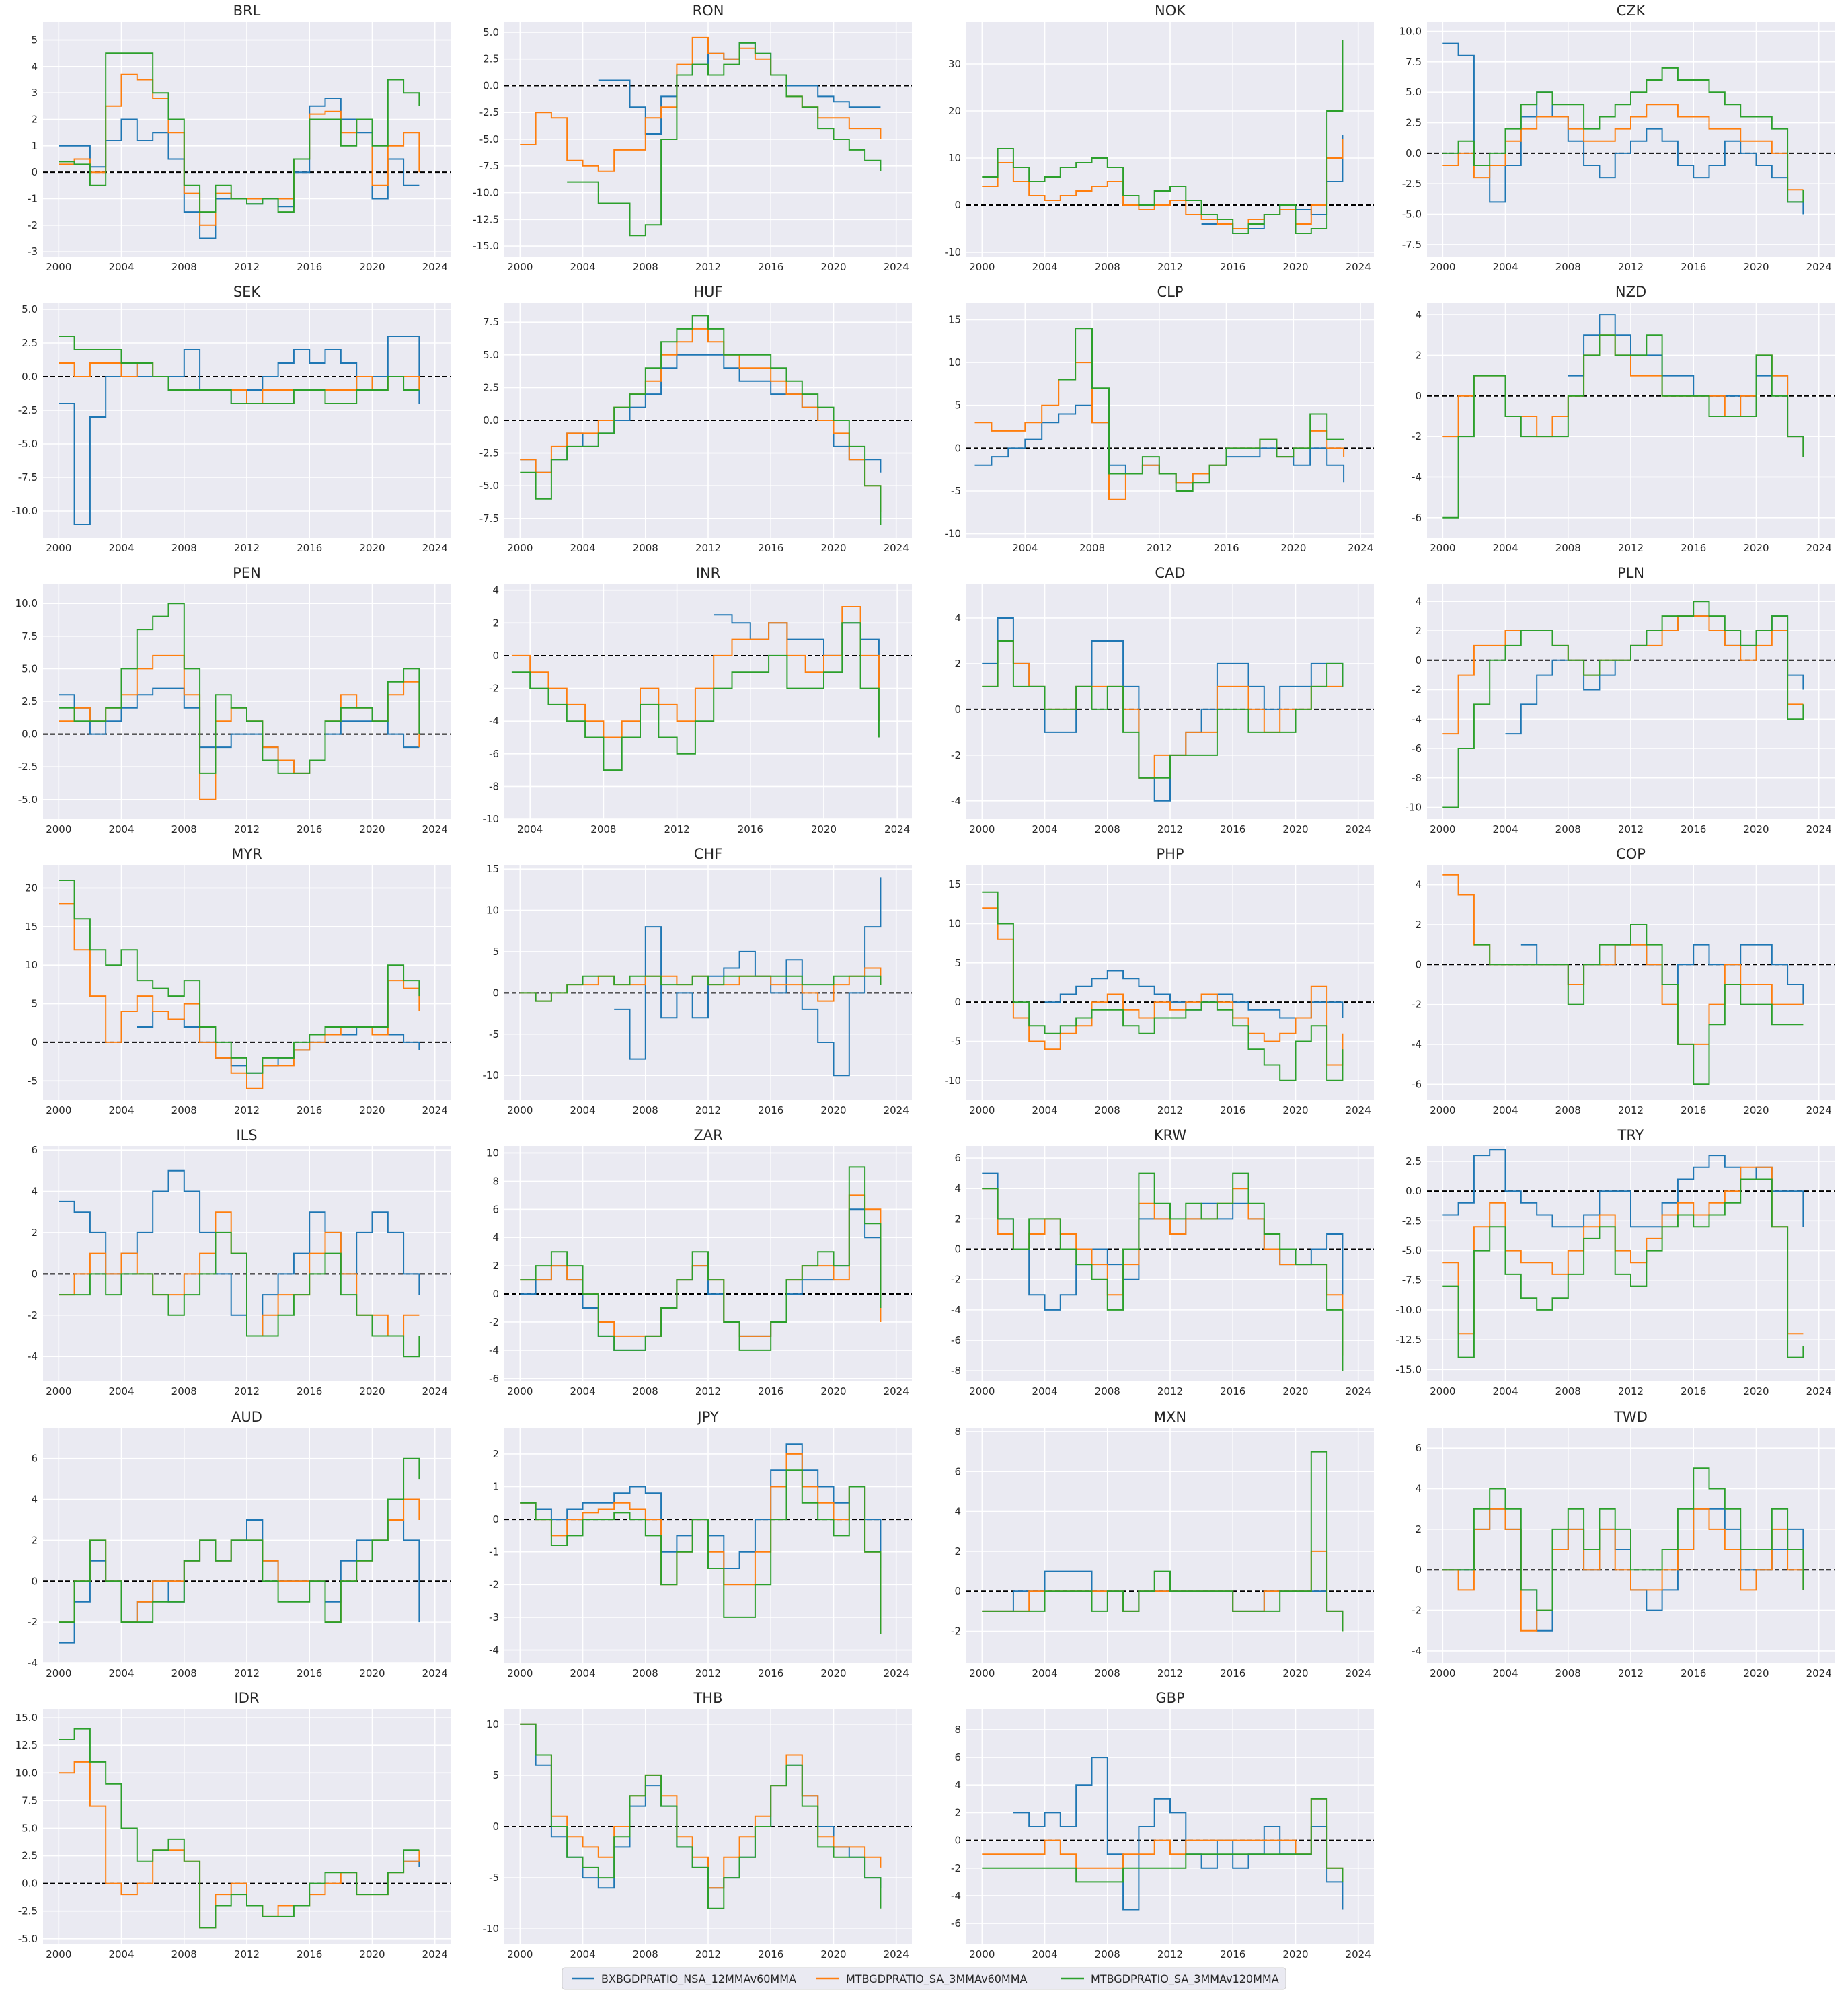 The image size is (1848, 1996). Describe the element at coordinates (1623, 1544) in the screenshot. I see `panel-twd: 2000 2004 2008 2012 2016 2020 2024 -4 -2 0 2 4 6 TWD` at that location.